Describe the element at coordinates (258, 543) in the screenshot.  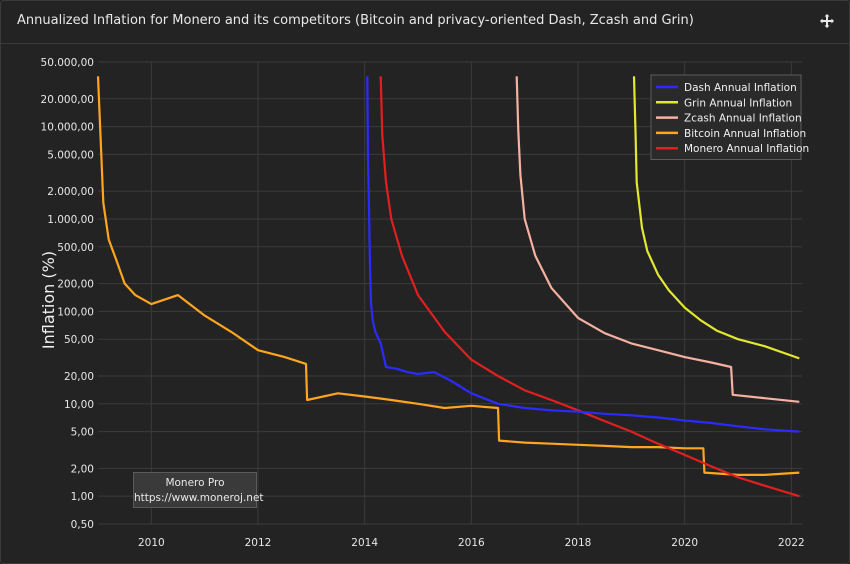
I see `x-tick-label: 2012` at that location.